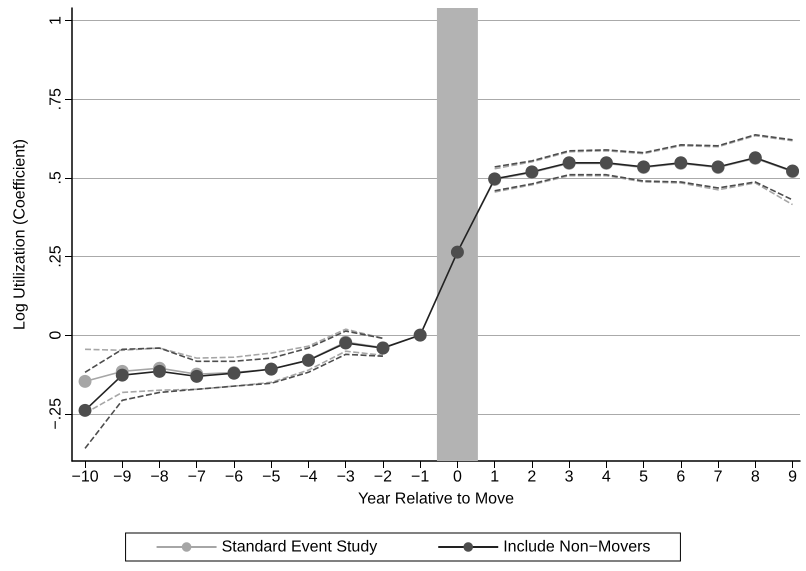 Image resolution: width=806 pixels, height=571 pixels. What do you see at coordinates (569, 477) in the screenshot?
I see `x-tick-label: 3` at bounding box center [569, 477].